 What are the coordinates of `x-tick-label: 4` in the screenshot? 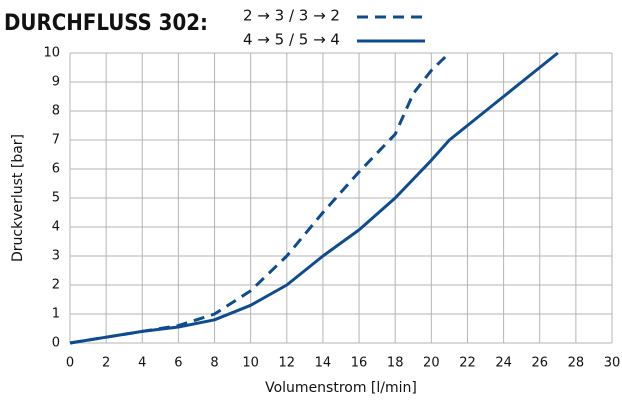 It's located at (142, 363).